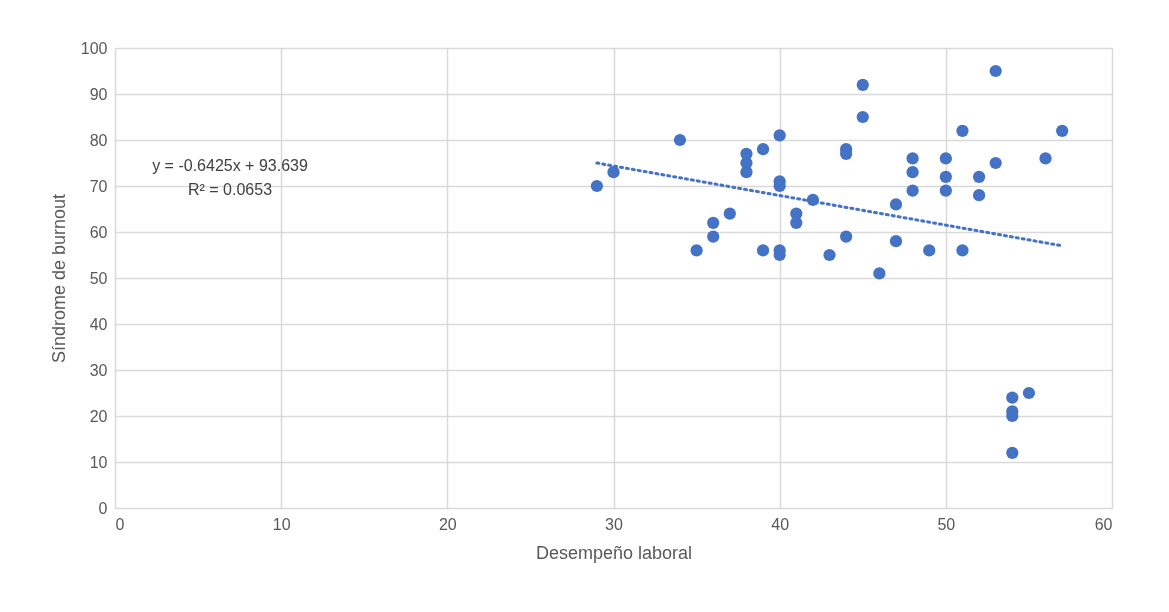 This screenshot has height=612, width=1169. I want to click on y-axis-title: Síndrome de burnout, so click(58, 278).